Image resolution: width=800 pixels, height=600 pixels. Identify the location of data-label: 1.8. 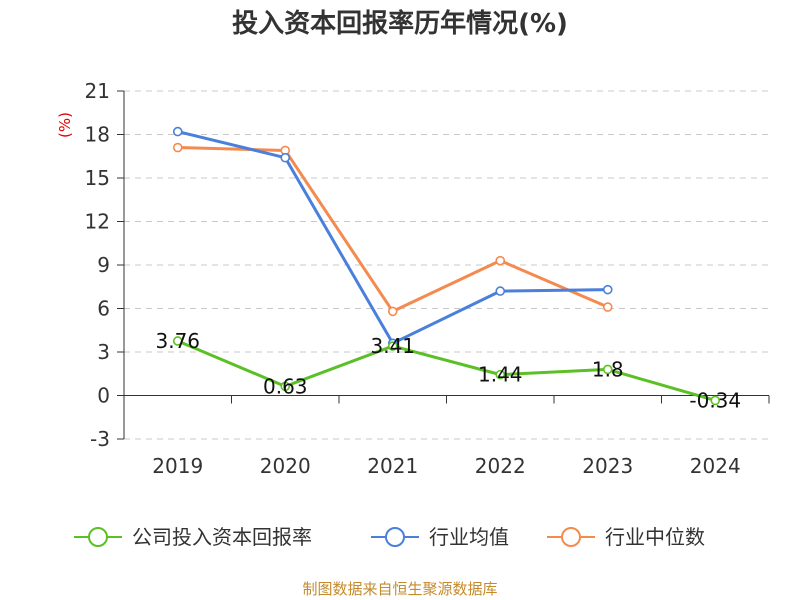
(608, 369).